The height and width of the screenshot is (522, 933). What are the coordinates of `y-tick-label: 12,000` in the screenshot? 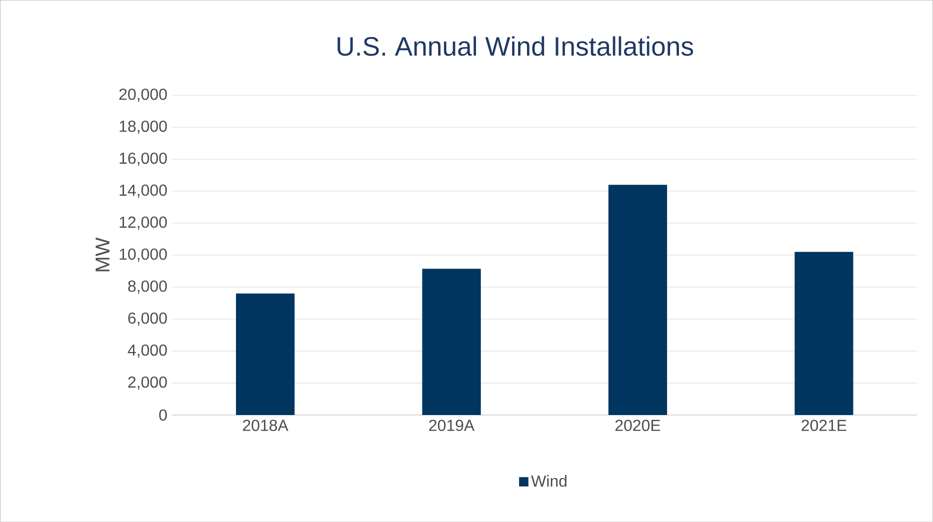 It's located at (143, 223).